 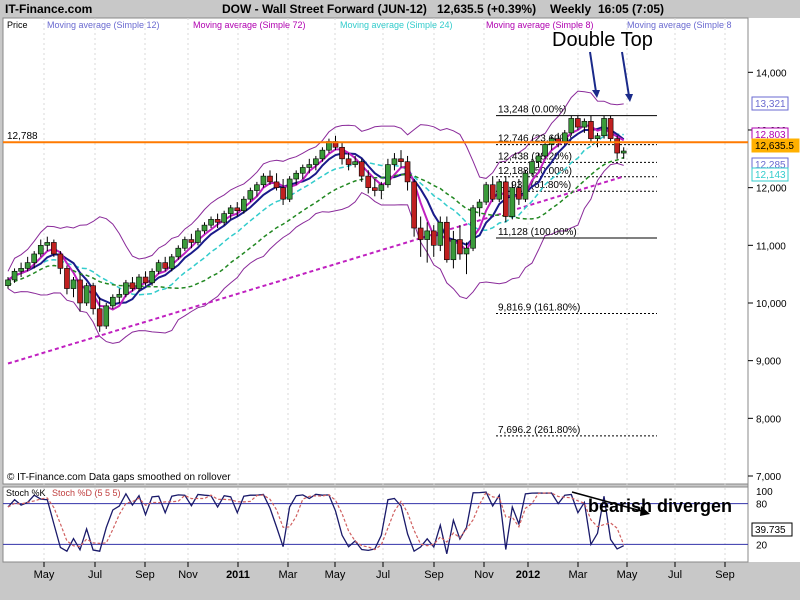 I want to click on level-label: 12,788, so click(x=22, y=136).